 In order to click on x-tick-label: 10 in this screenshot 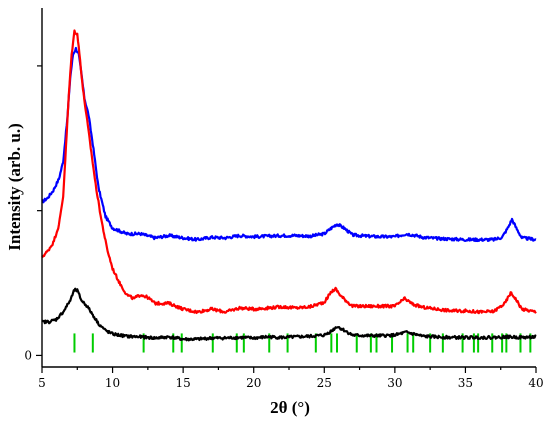, I will do `click(112, 383)`.